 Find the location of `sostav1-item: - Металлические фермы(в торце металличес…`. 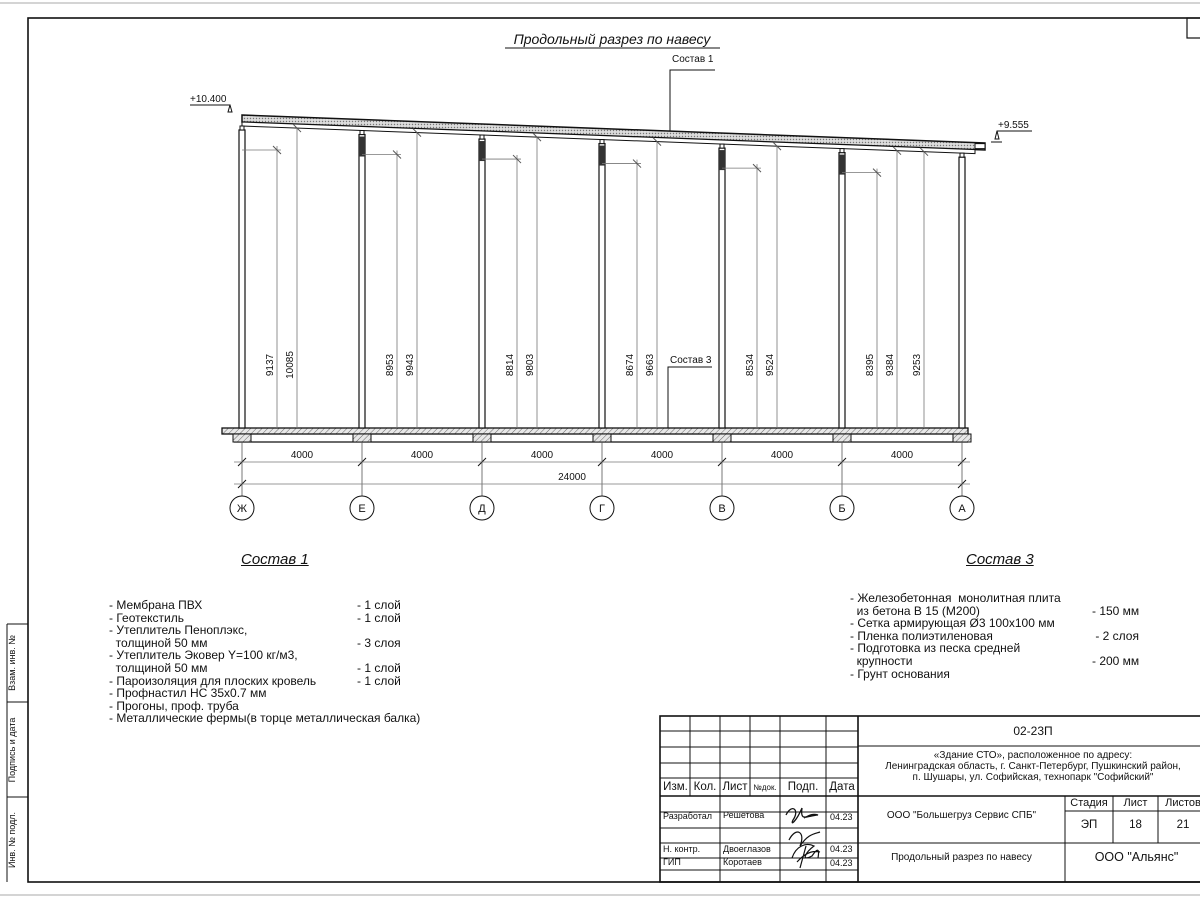

sostav1-item: - Металлические фермы(в торце металличес… is located at coordinates (265, 718).